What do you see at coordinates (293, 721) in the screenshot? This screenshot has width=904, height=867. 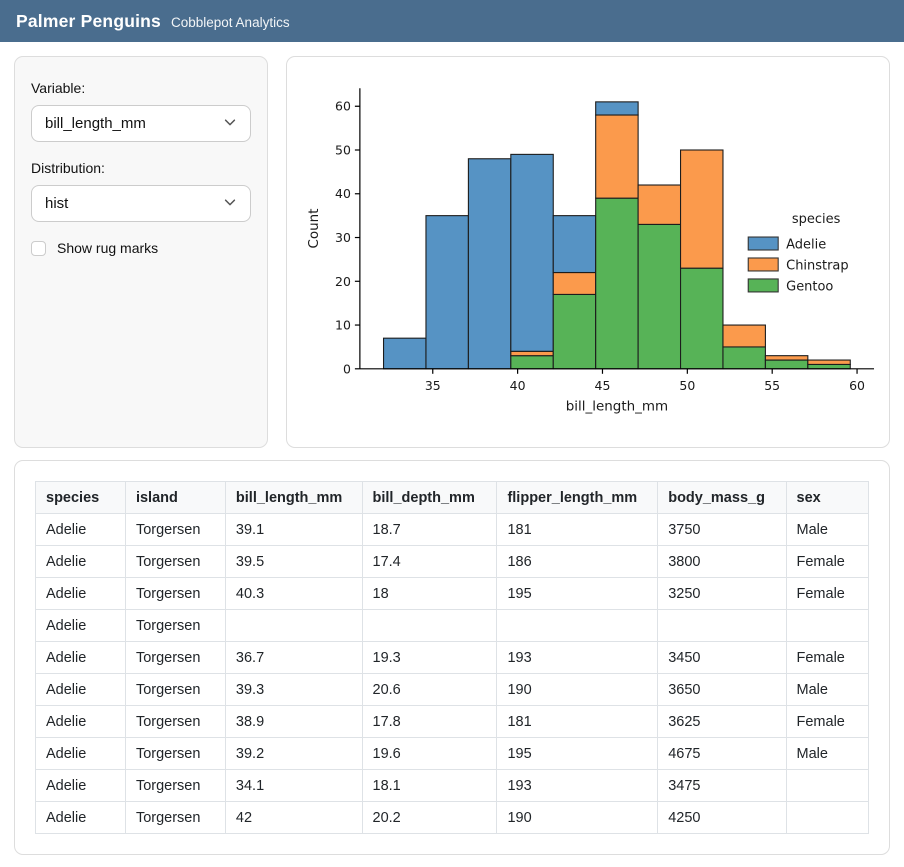 I see `table-cell: 38.9` at bounding box center [293, 721].